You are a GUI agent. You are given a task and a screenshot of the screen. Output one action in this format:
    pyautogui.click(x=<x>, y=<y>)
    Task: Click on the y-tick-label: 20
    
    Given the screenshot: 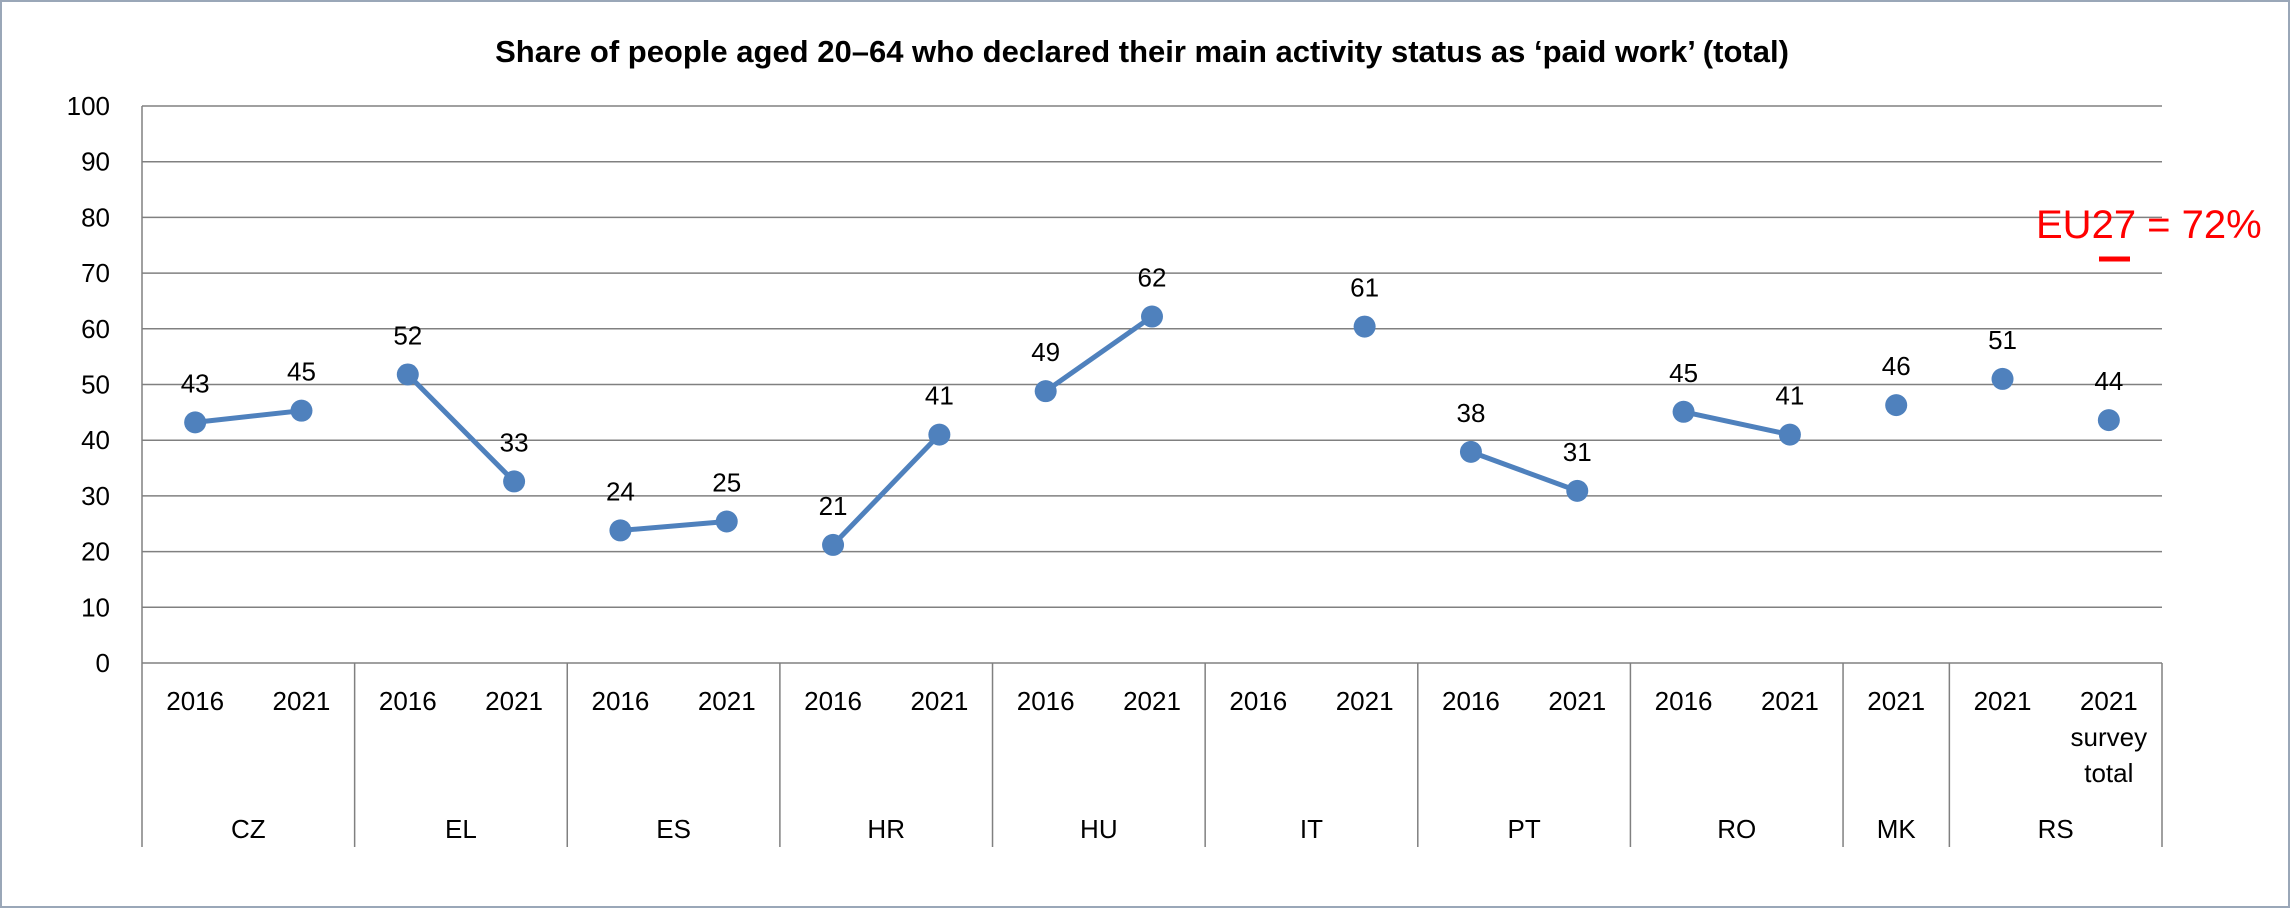 What is the action you would take?
    pyautogui.click(x=95, y=552)
    